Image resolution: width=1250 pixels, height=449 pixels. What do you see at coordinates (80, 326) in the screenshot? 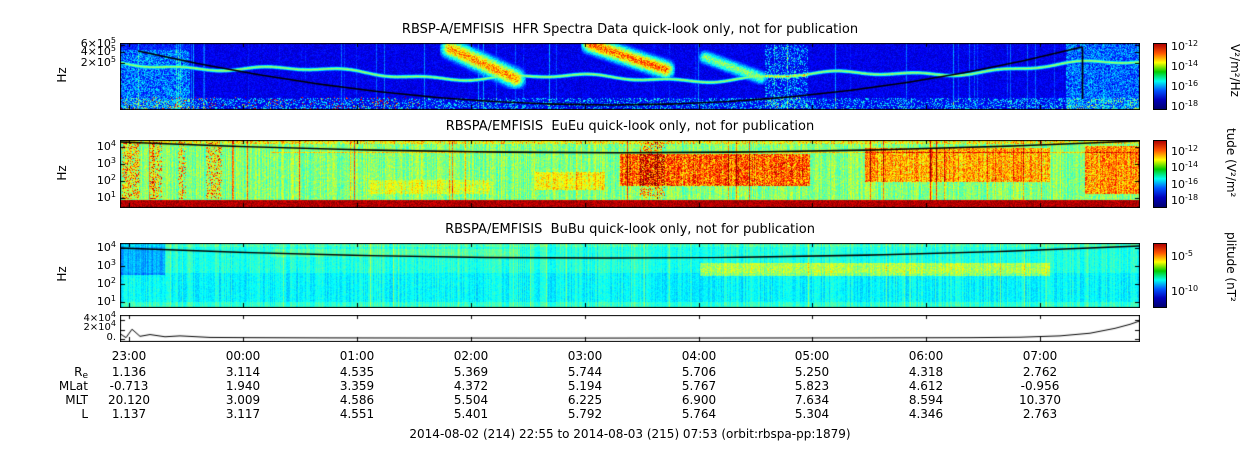
I see `y-tick-label: 2×104` at bounding box center [80, 326].